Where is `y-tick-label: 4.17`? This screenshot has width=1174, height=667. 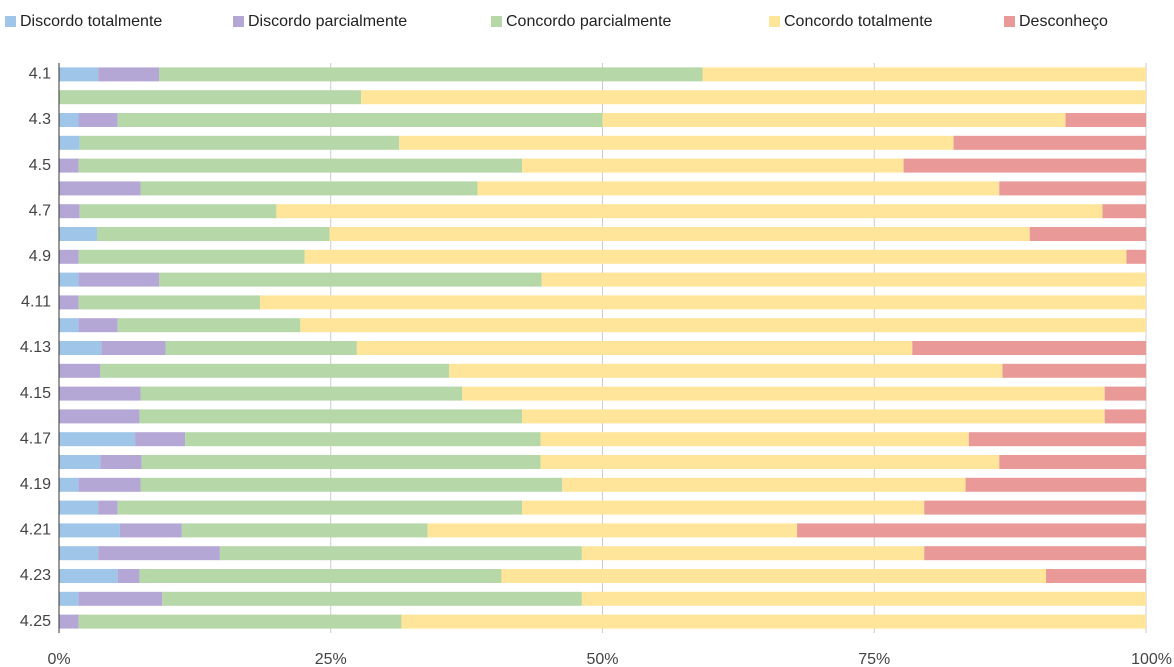 y-tick-label: 4.17 is located at coordinates (35, 438).